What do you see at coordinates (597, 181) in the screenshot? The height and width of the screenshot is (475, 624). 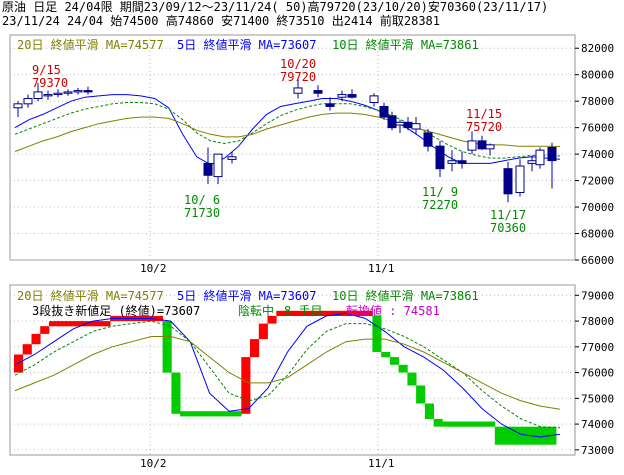 I see `upper-y-tick-label: 72000` at bounding box center [597, 181].